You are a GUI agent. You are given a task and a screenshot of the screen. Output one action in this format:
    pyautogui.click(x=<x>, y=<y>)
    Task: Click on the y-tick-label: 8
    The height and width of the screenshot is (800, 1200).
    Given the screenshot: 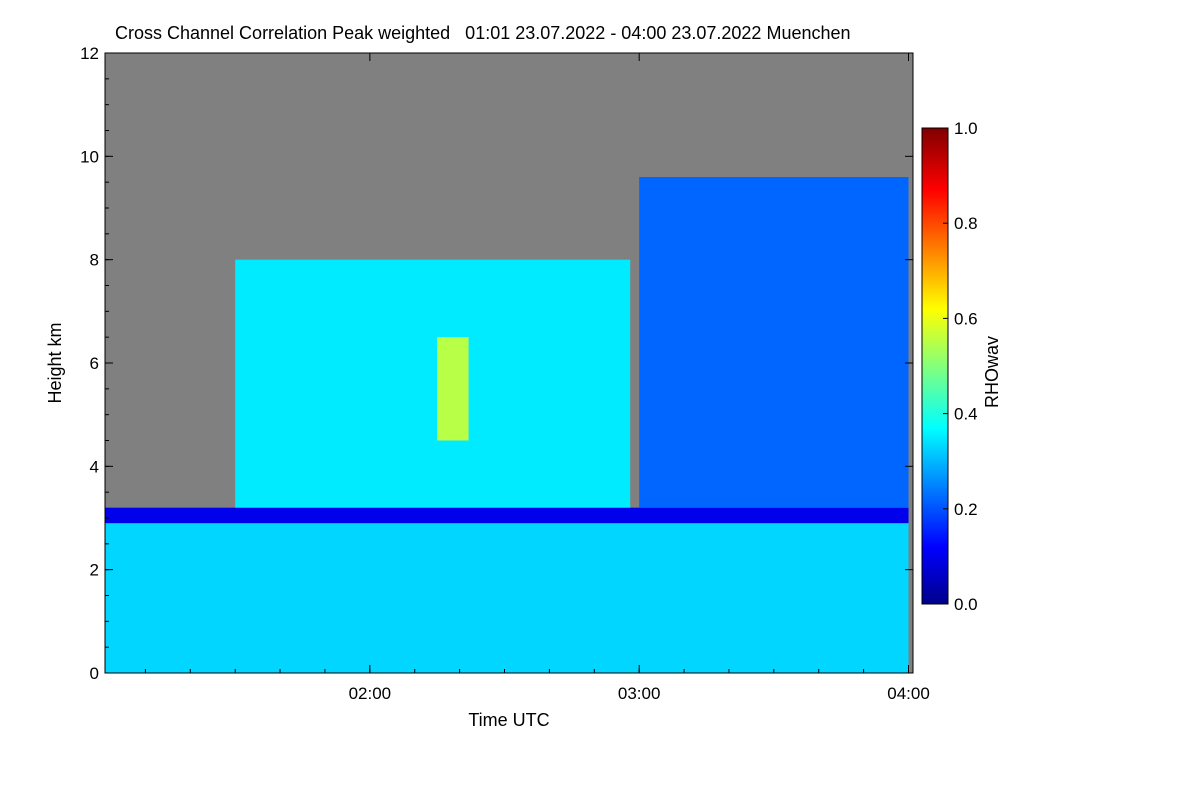 What is the action you would take?
    pyautogui.click(x=94, y=260)
    